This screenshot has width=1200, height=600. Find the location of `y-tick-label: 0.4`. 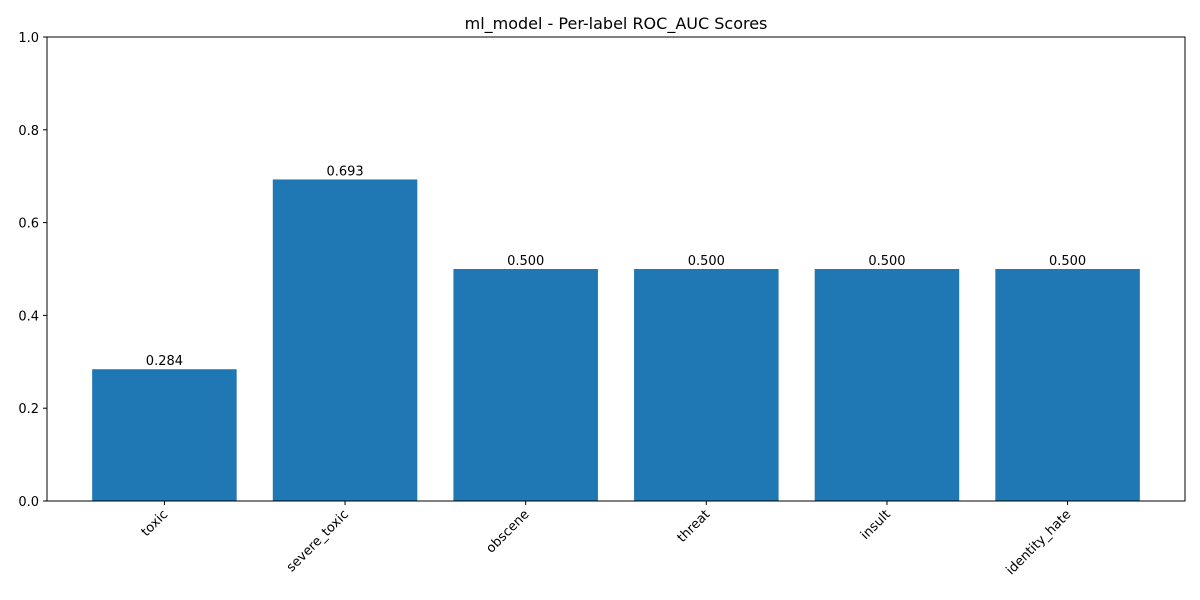

y-tick-label: 0.4 is located at coordinates (28, 316).